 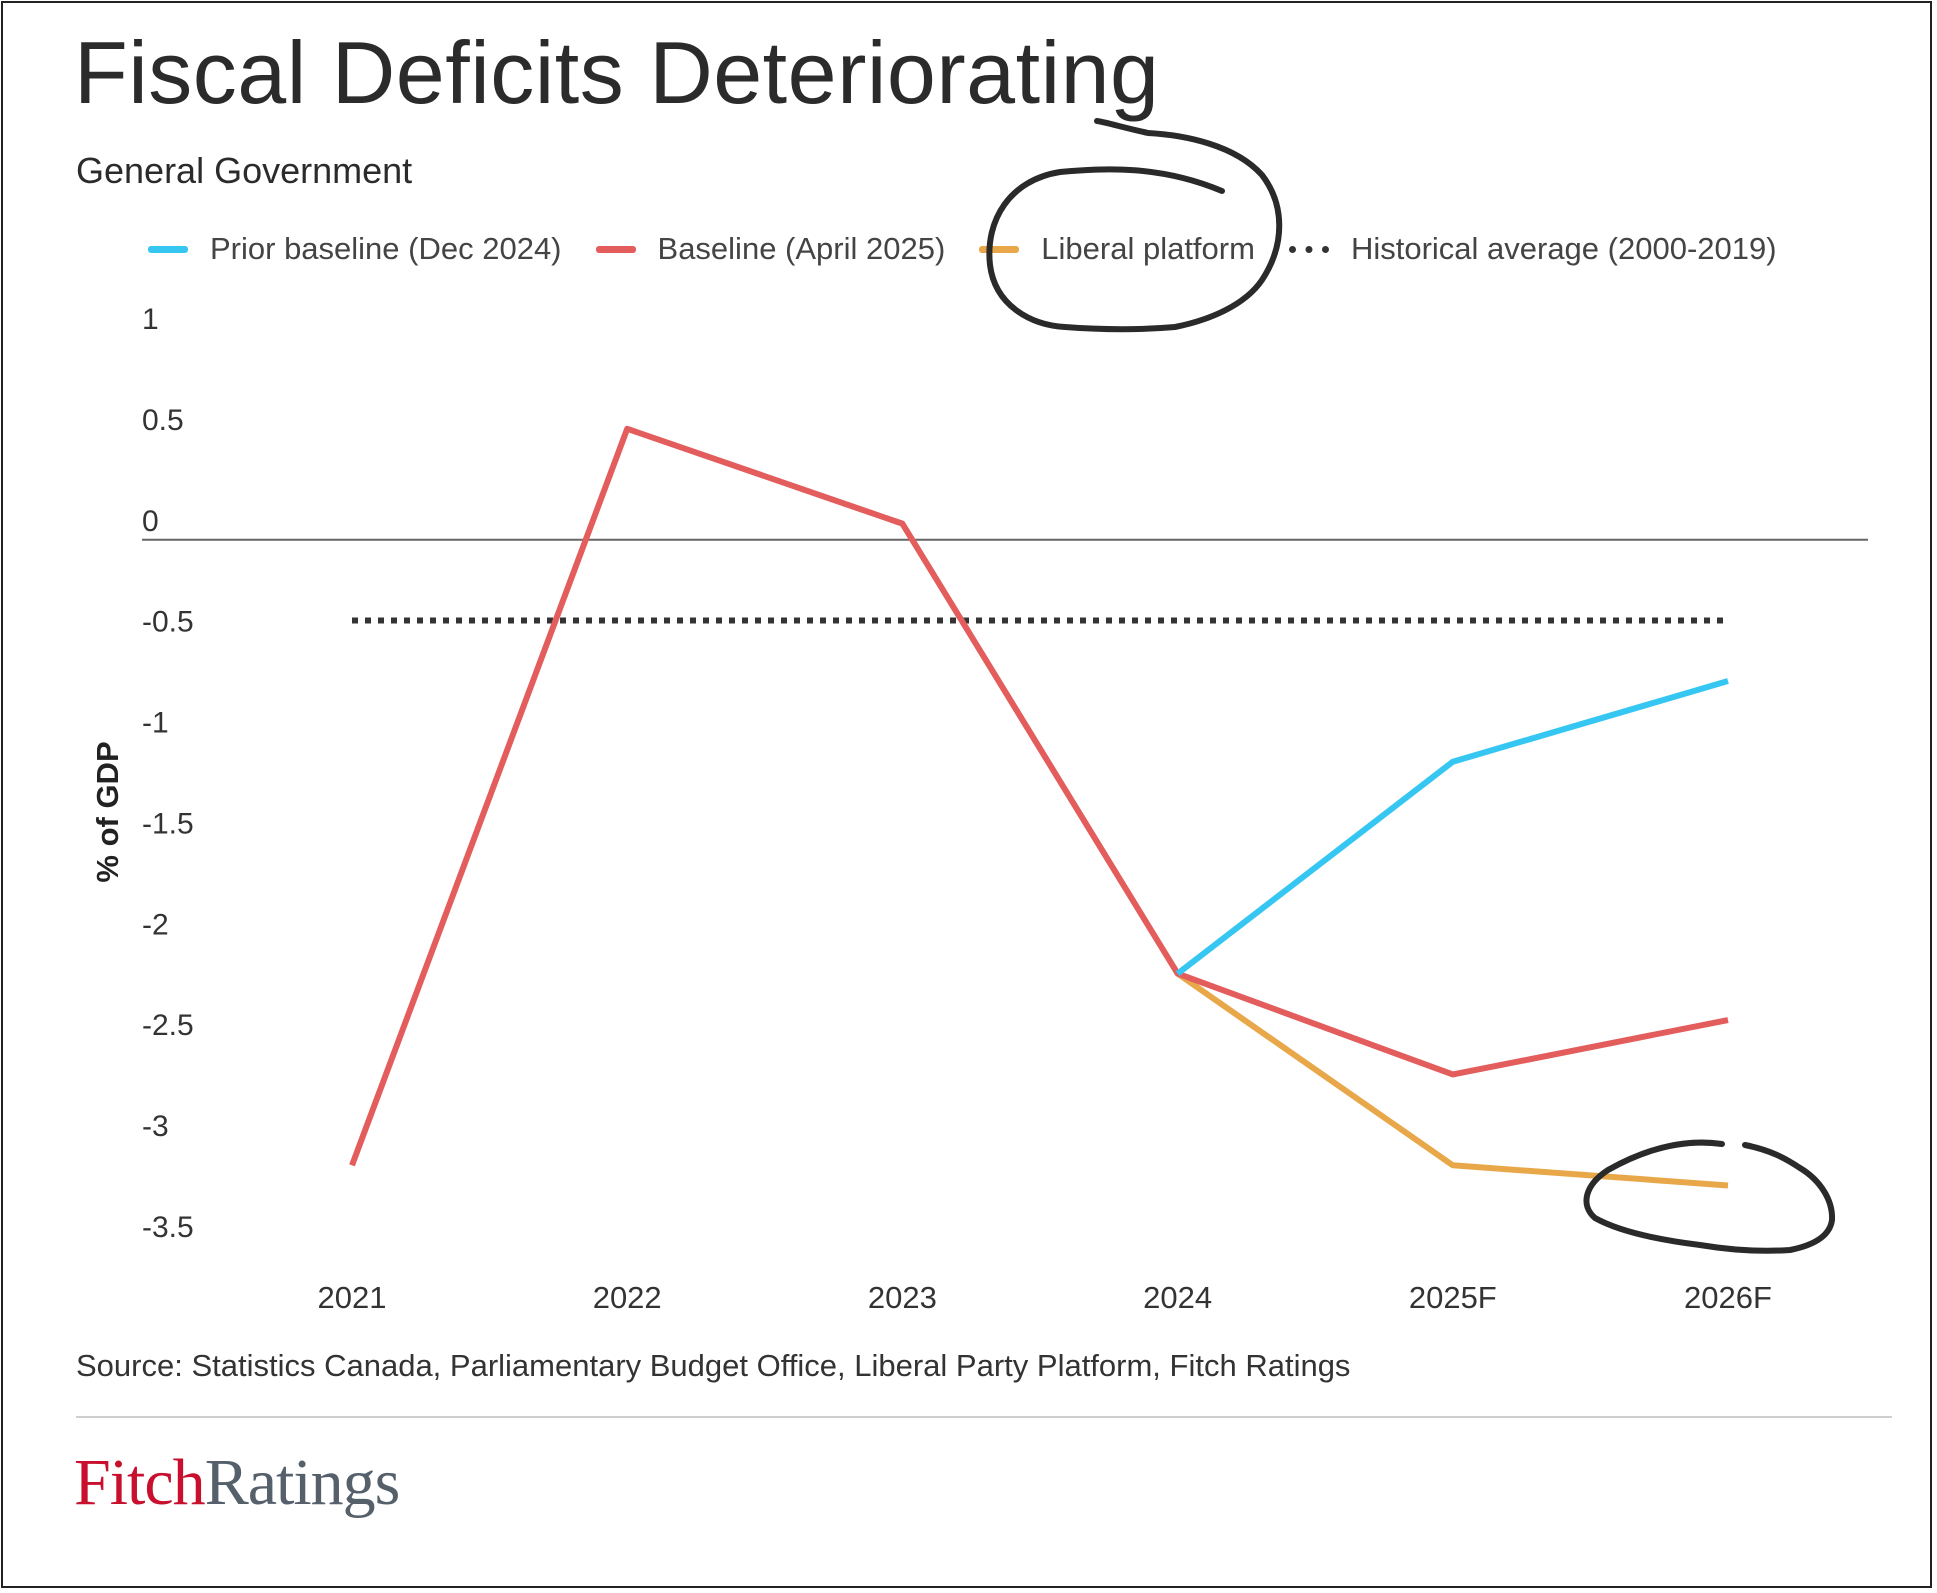 I want to click on chart-subtitle: General Government, so click(x=244, y=170).